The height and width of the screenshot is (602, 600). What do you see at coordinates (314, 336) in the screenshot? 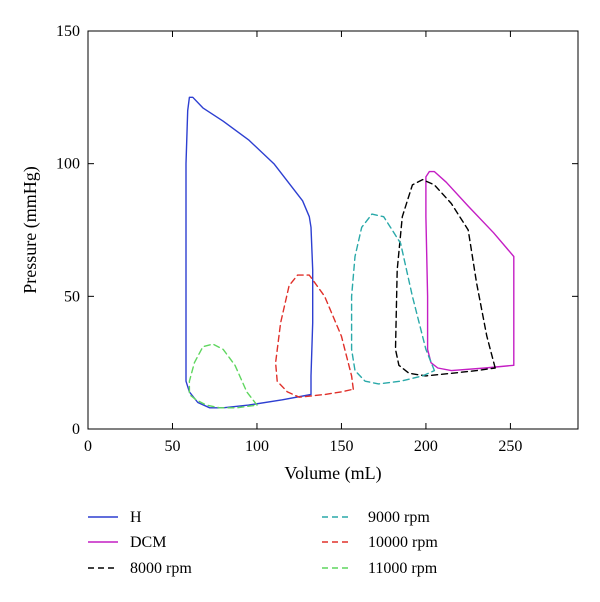
I see `series-line-10000-rpm` at bounding box center [314, 336].